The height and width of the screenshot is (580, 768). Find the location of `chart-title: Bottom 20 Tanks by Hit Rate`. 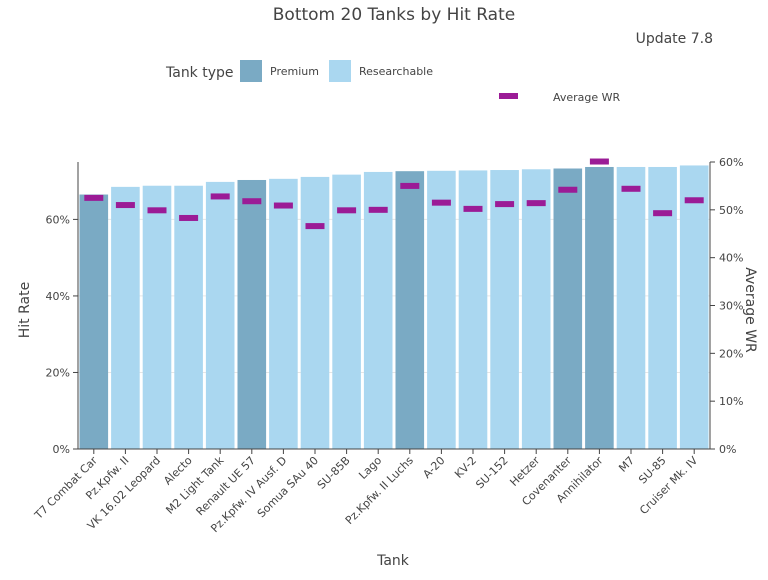

chart-title: Bottom 20 Tanks by Hit Rate is located at coordinates (394, 15).